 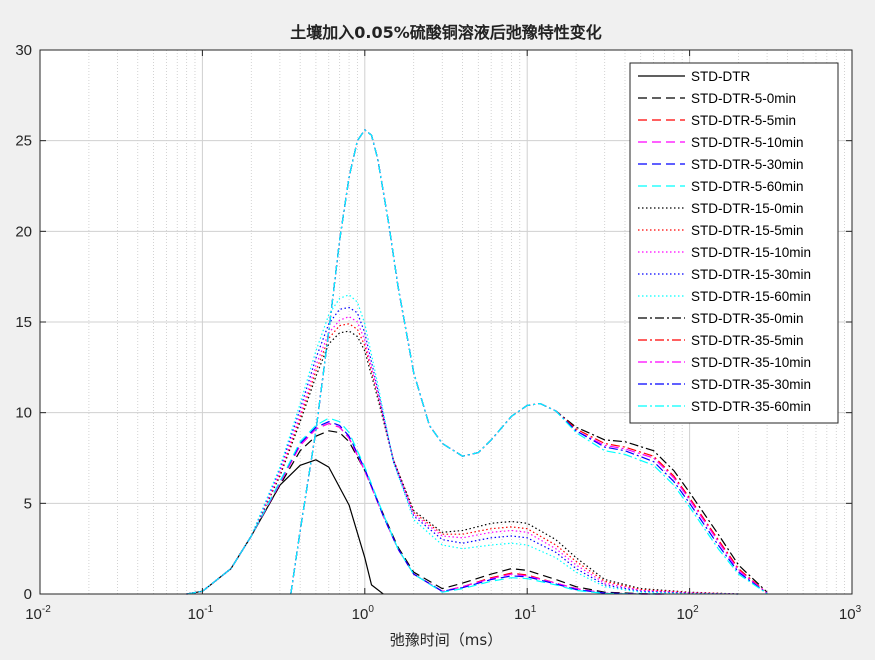 I want to click on legend-label-16: STD-DTR-35-60min, so click(x=751, y=406).